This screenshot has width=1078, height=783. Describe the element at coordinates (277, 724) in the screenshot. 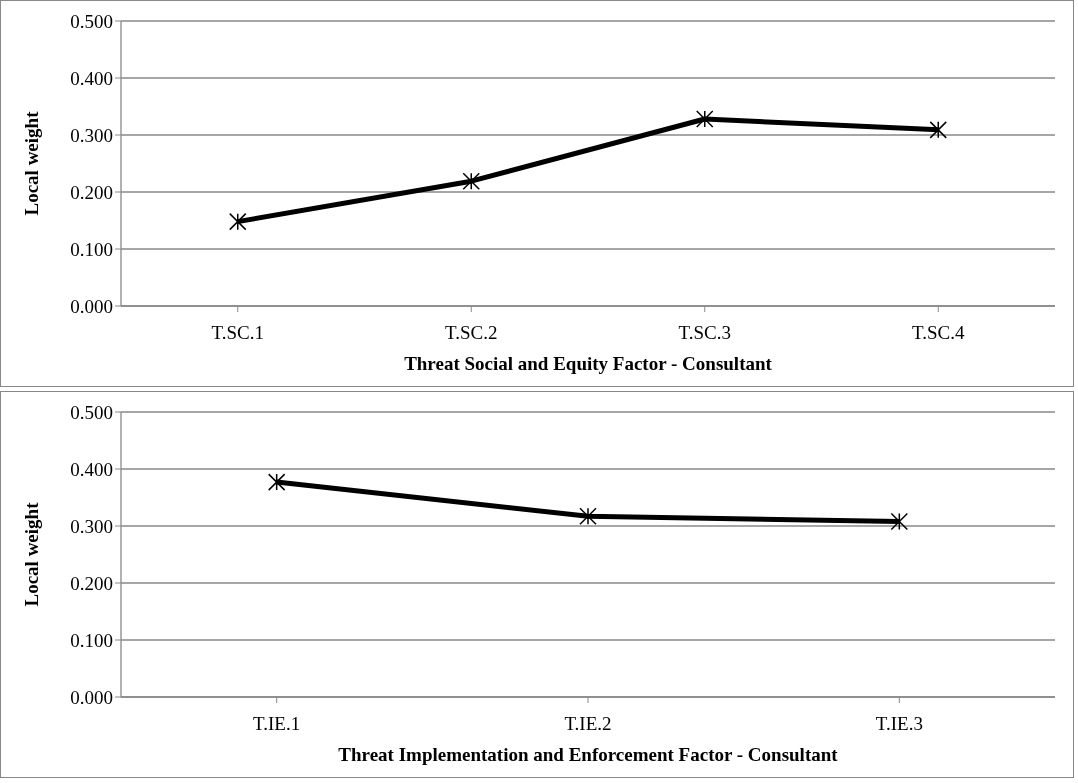

I see `x-tick-label: T.IE.1` at that location.